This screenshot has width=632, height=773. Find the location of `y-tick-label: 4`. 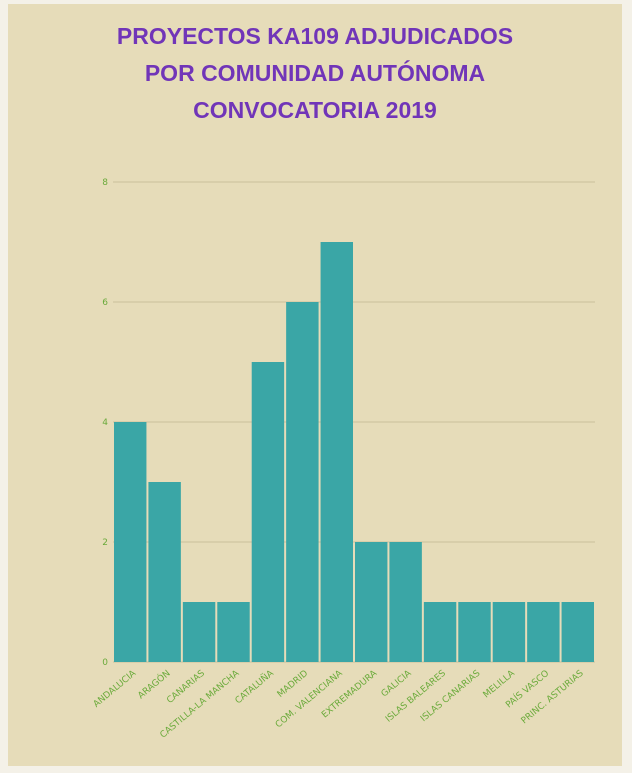

y-tick-label: 4 is located at coordinates (105, 423).